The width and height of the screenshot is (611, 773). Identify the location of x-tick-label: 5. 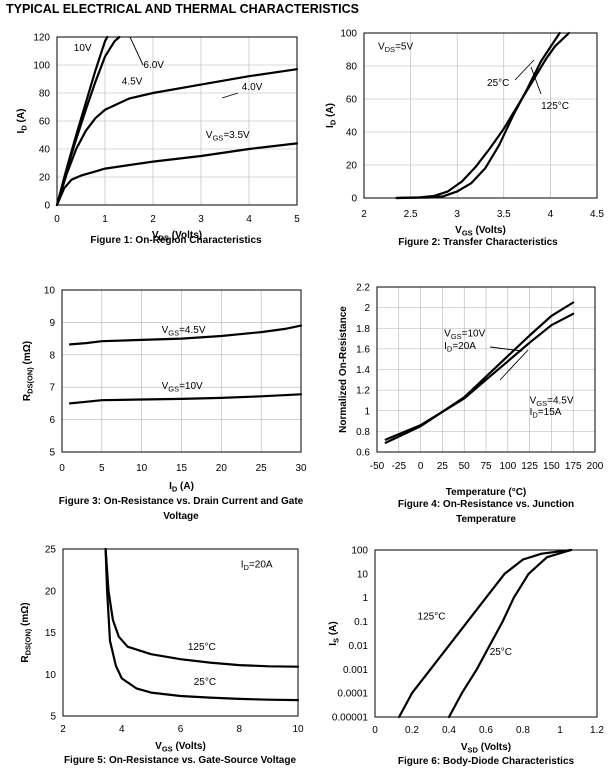
(297, 219).